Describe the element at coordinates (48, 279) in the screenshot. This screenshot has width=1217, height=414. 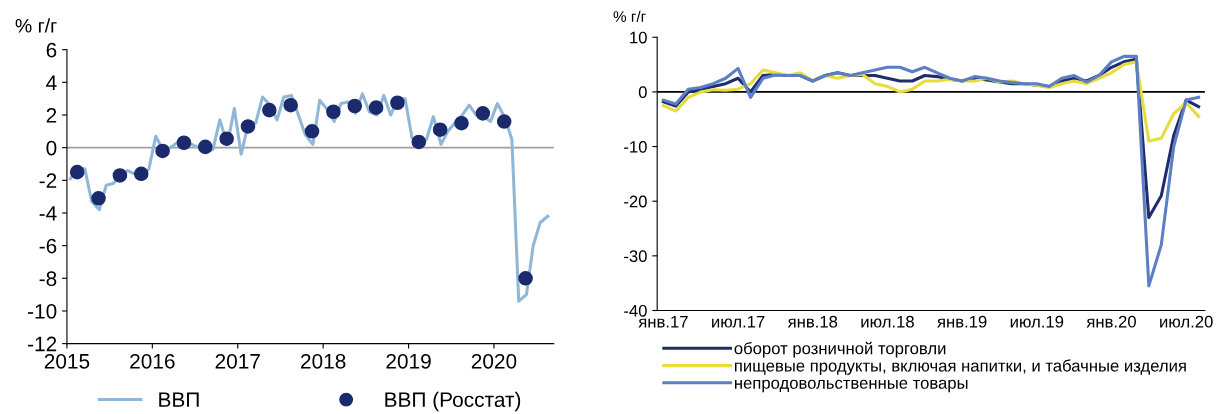
I see `y-tick-label: -8` at that location.